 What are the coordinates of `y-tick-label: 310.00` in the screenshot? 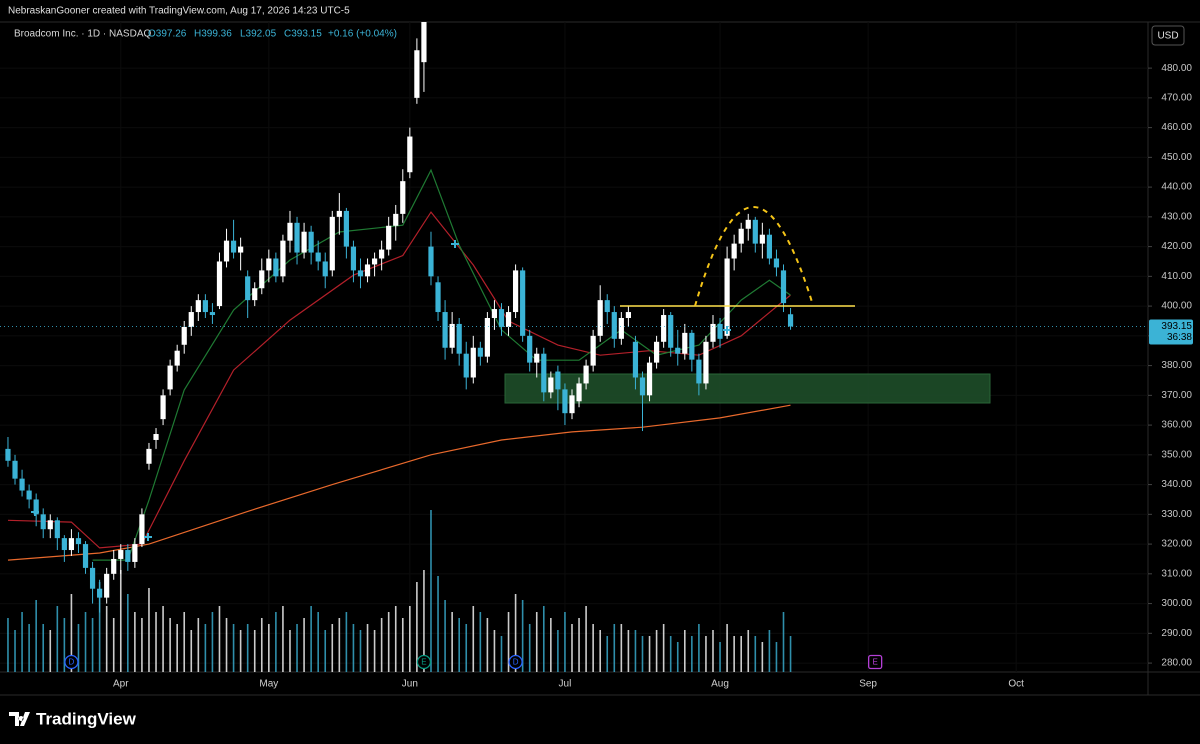 It's located at (1176, 573).